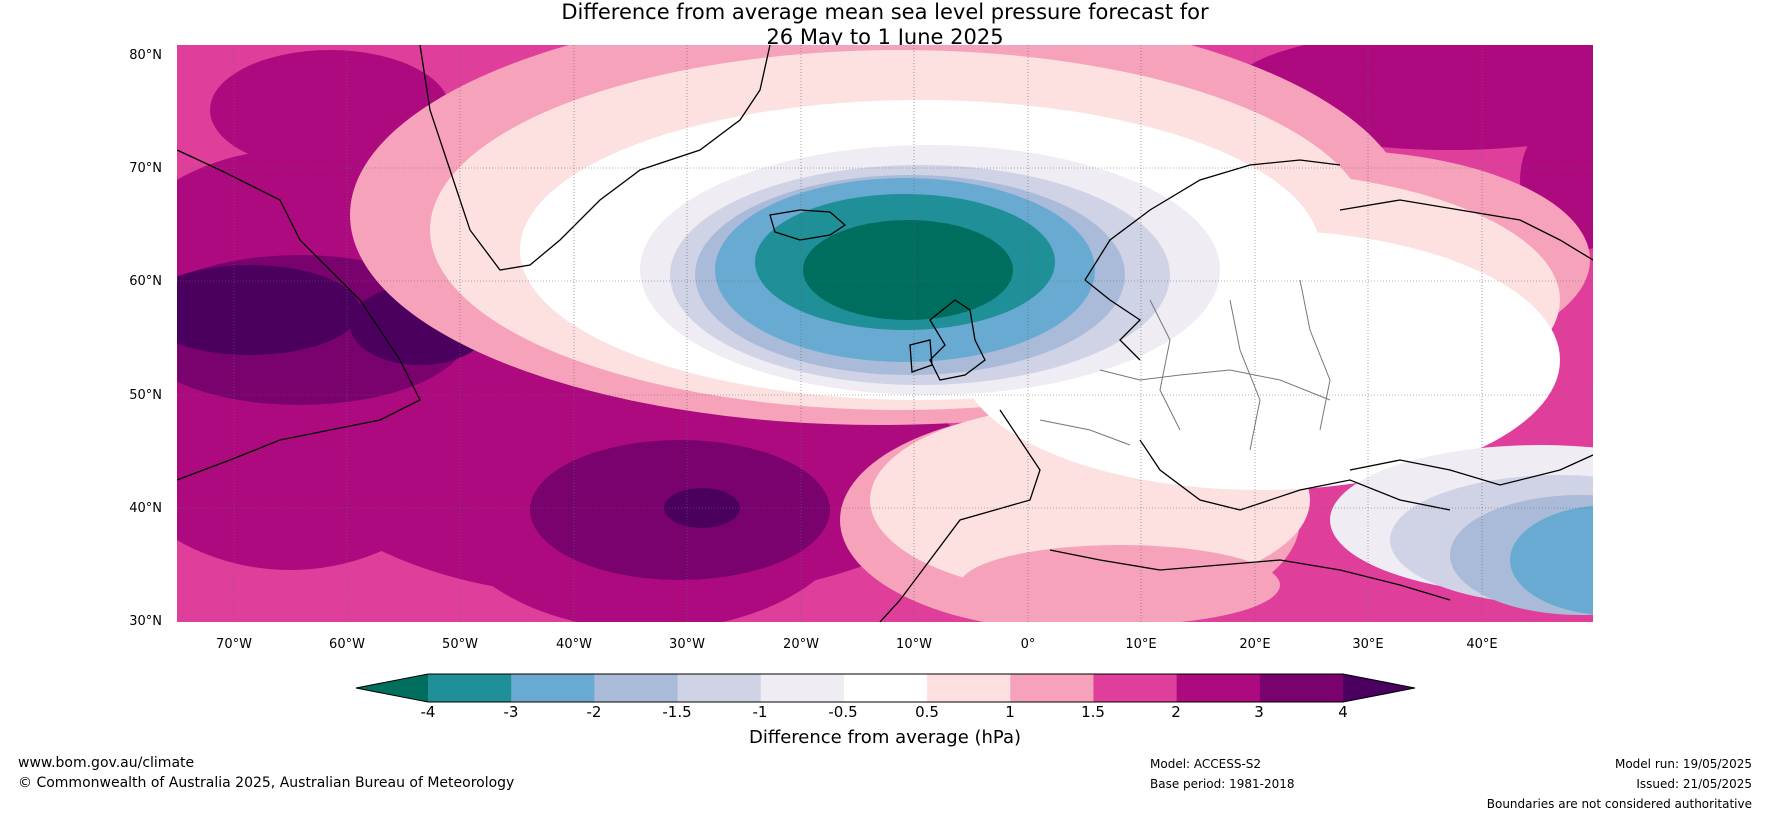  What do you see at coordinates (1093, 712) in the screenshot?
I see `colorbar-tick: 1.5` at bounding box center [1093, 712].